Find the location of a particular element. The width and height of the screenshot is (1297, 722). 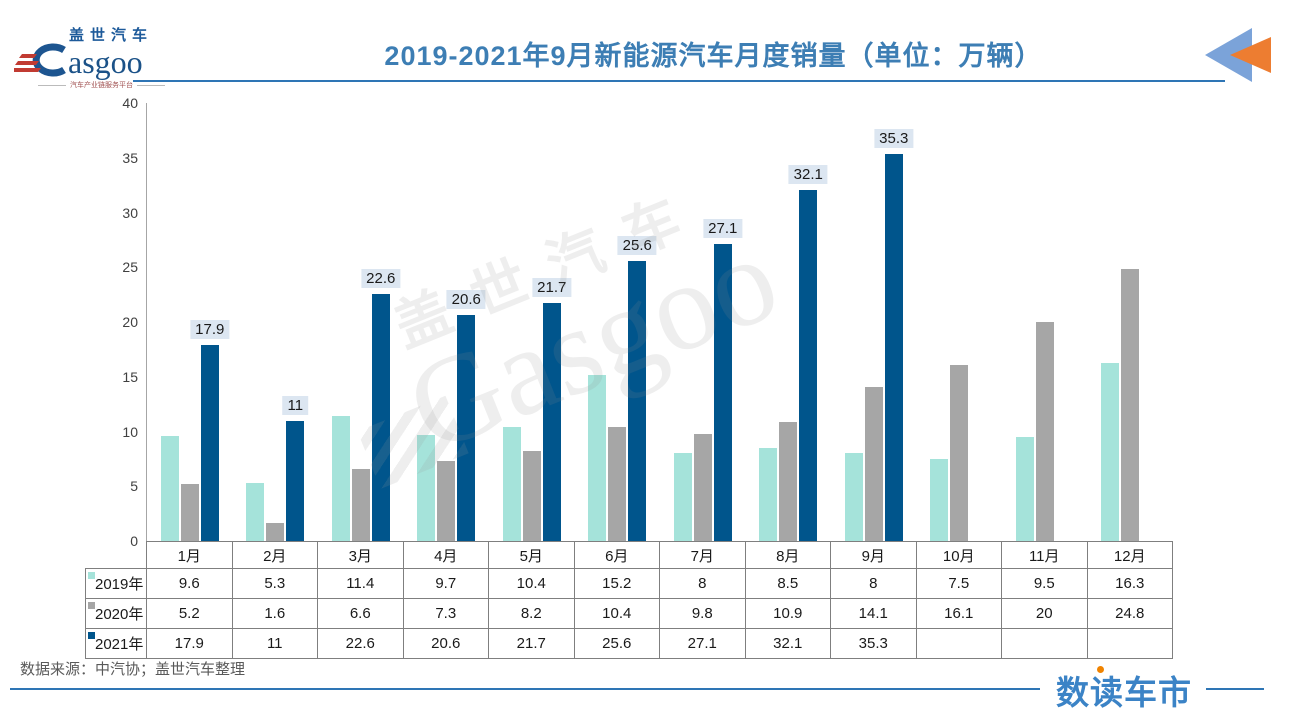

tagline-text: 汽车产业链服务平台 is located at coordinates (101, 85).